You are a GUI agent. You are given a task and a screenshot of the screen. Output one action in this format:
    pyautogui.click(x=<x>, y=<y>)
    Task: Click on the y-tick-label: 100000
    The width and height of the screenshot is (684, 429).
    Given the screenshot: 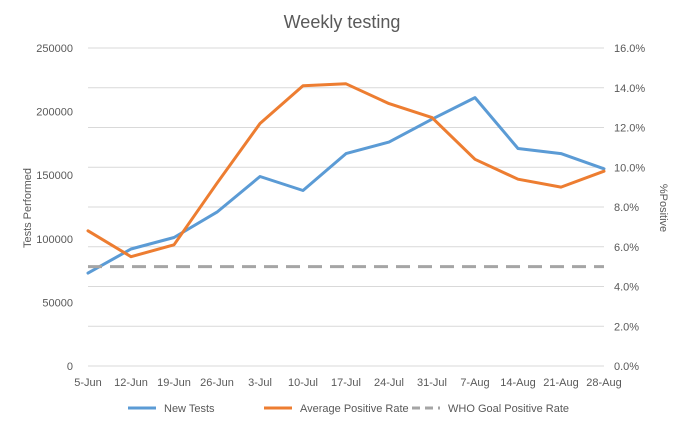 What is the action you would take?
    pyautogui.click(x=54, y=240)
    